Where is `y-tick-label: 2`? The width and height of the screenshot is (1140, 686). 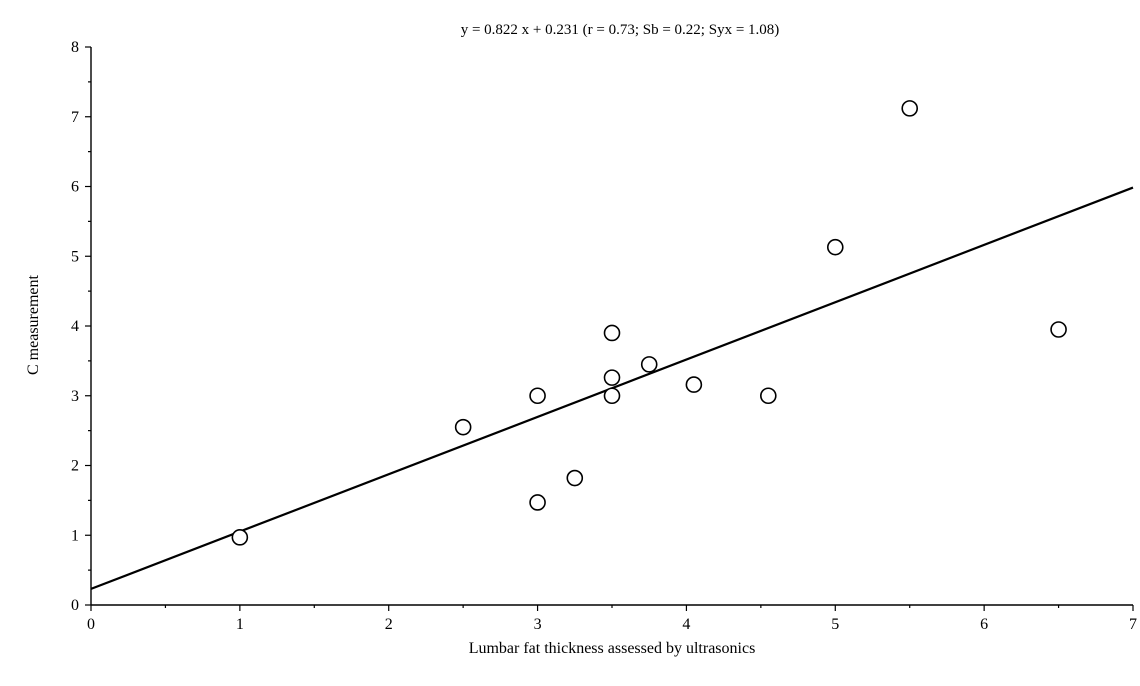
y-tick-label: 2 is located at coordinates (75, 466).